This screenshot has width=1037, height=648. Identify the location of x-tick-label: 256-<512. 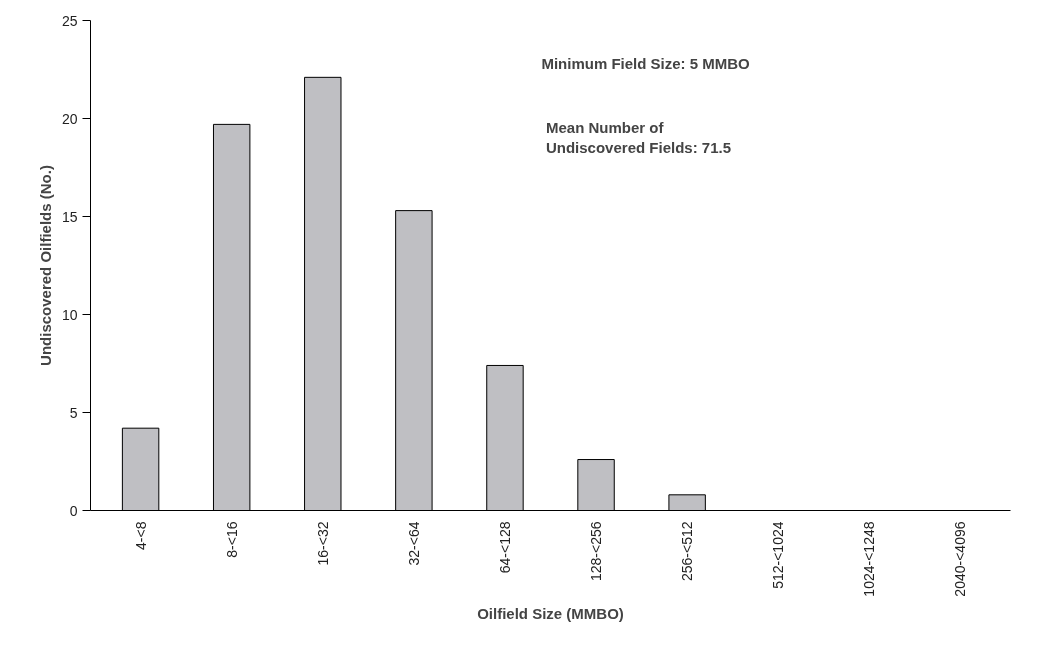
(687, 551).